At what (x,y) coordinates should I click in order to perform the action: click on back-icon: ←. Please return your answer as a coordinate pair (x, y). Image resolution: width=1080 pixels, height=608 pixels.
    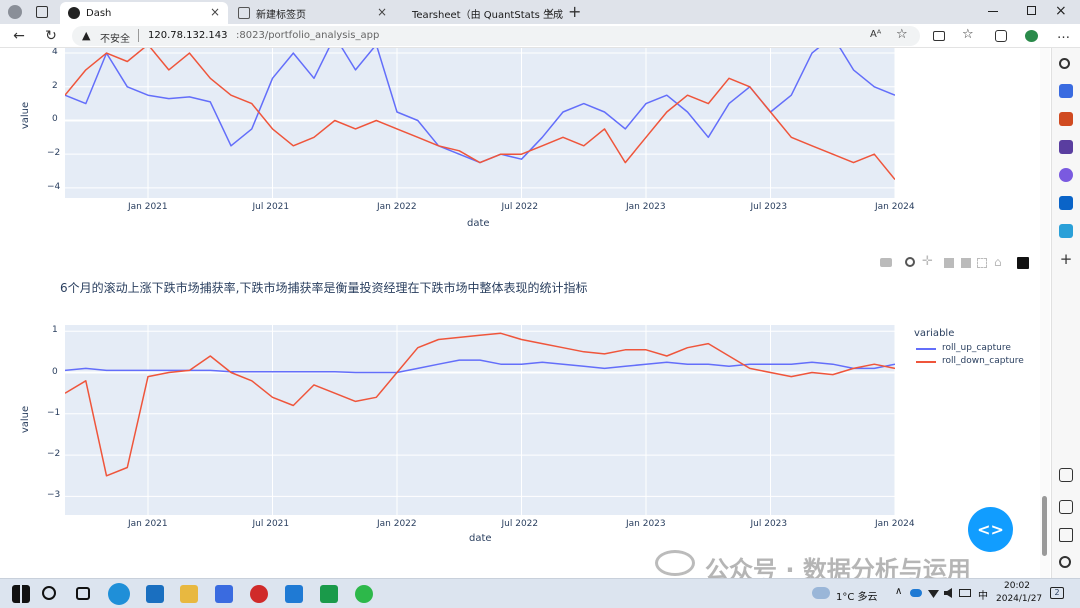
    Looking at the image, I should click on (19, 36).